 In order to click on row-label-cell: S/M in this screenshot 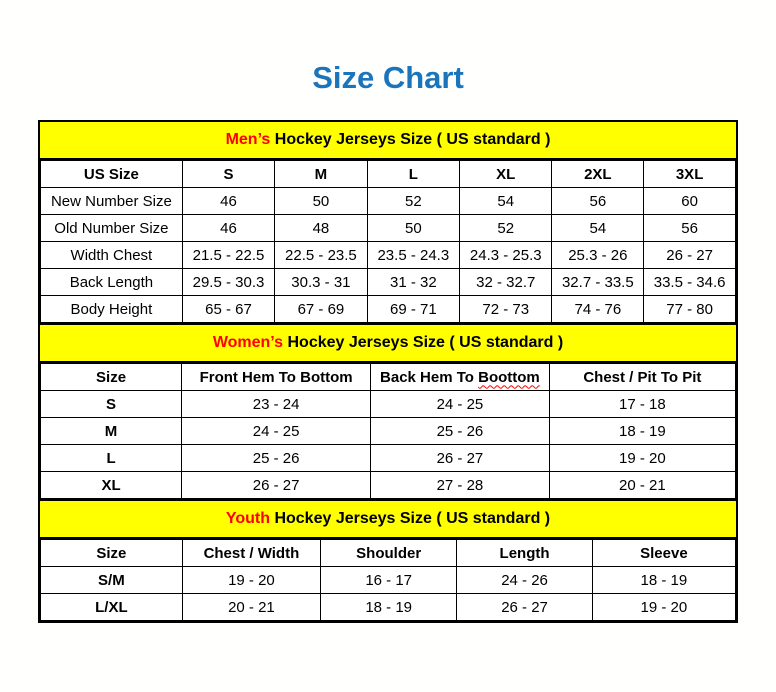, I will do `click(111, 580)`.